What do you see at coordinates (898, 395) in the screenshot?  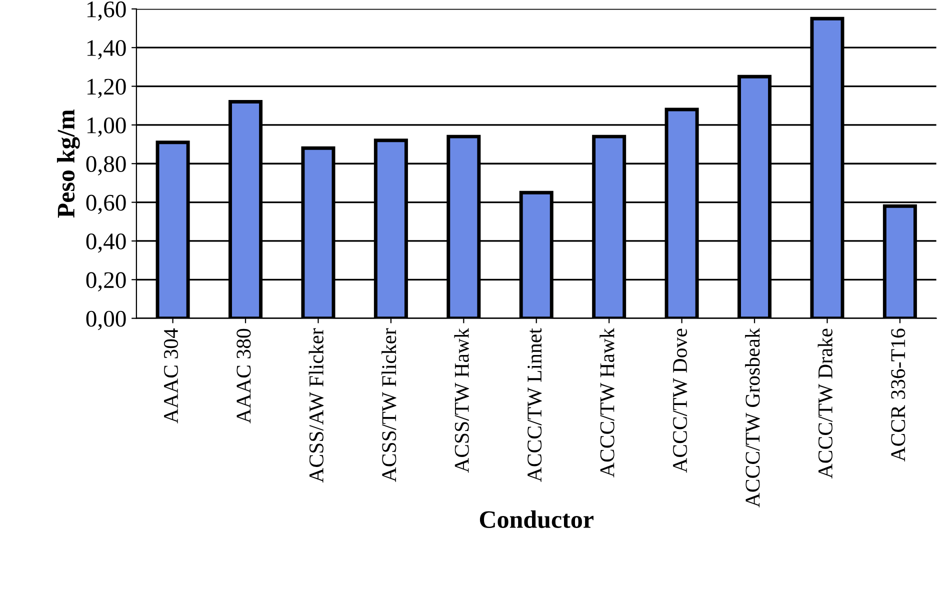 I see `x-tick-label: ACCR 336-T16` at bounding box center [898, 395].